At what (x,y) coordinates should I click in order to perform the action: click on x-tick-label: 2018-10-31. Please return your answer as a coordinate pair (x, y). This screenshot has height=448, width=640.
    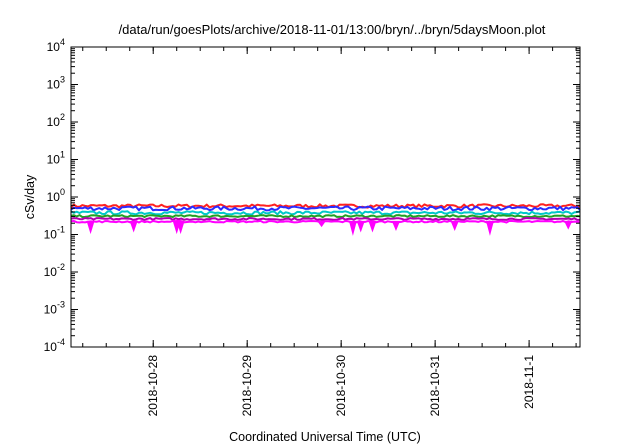
    Looking at the image, I should click on (435, 386).